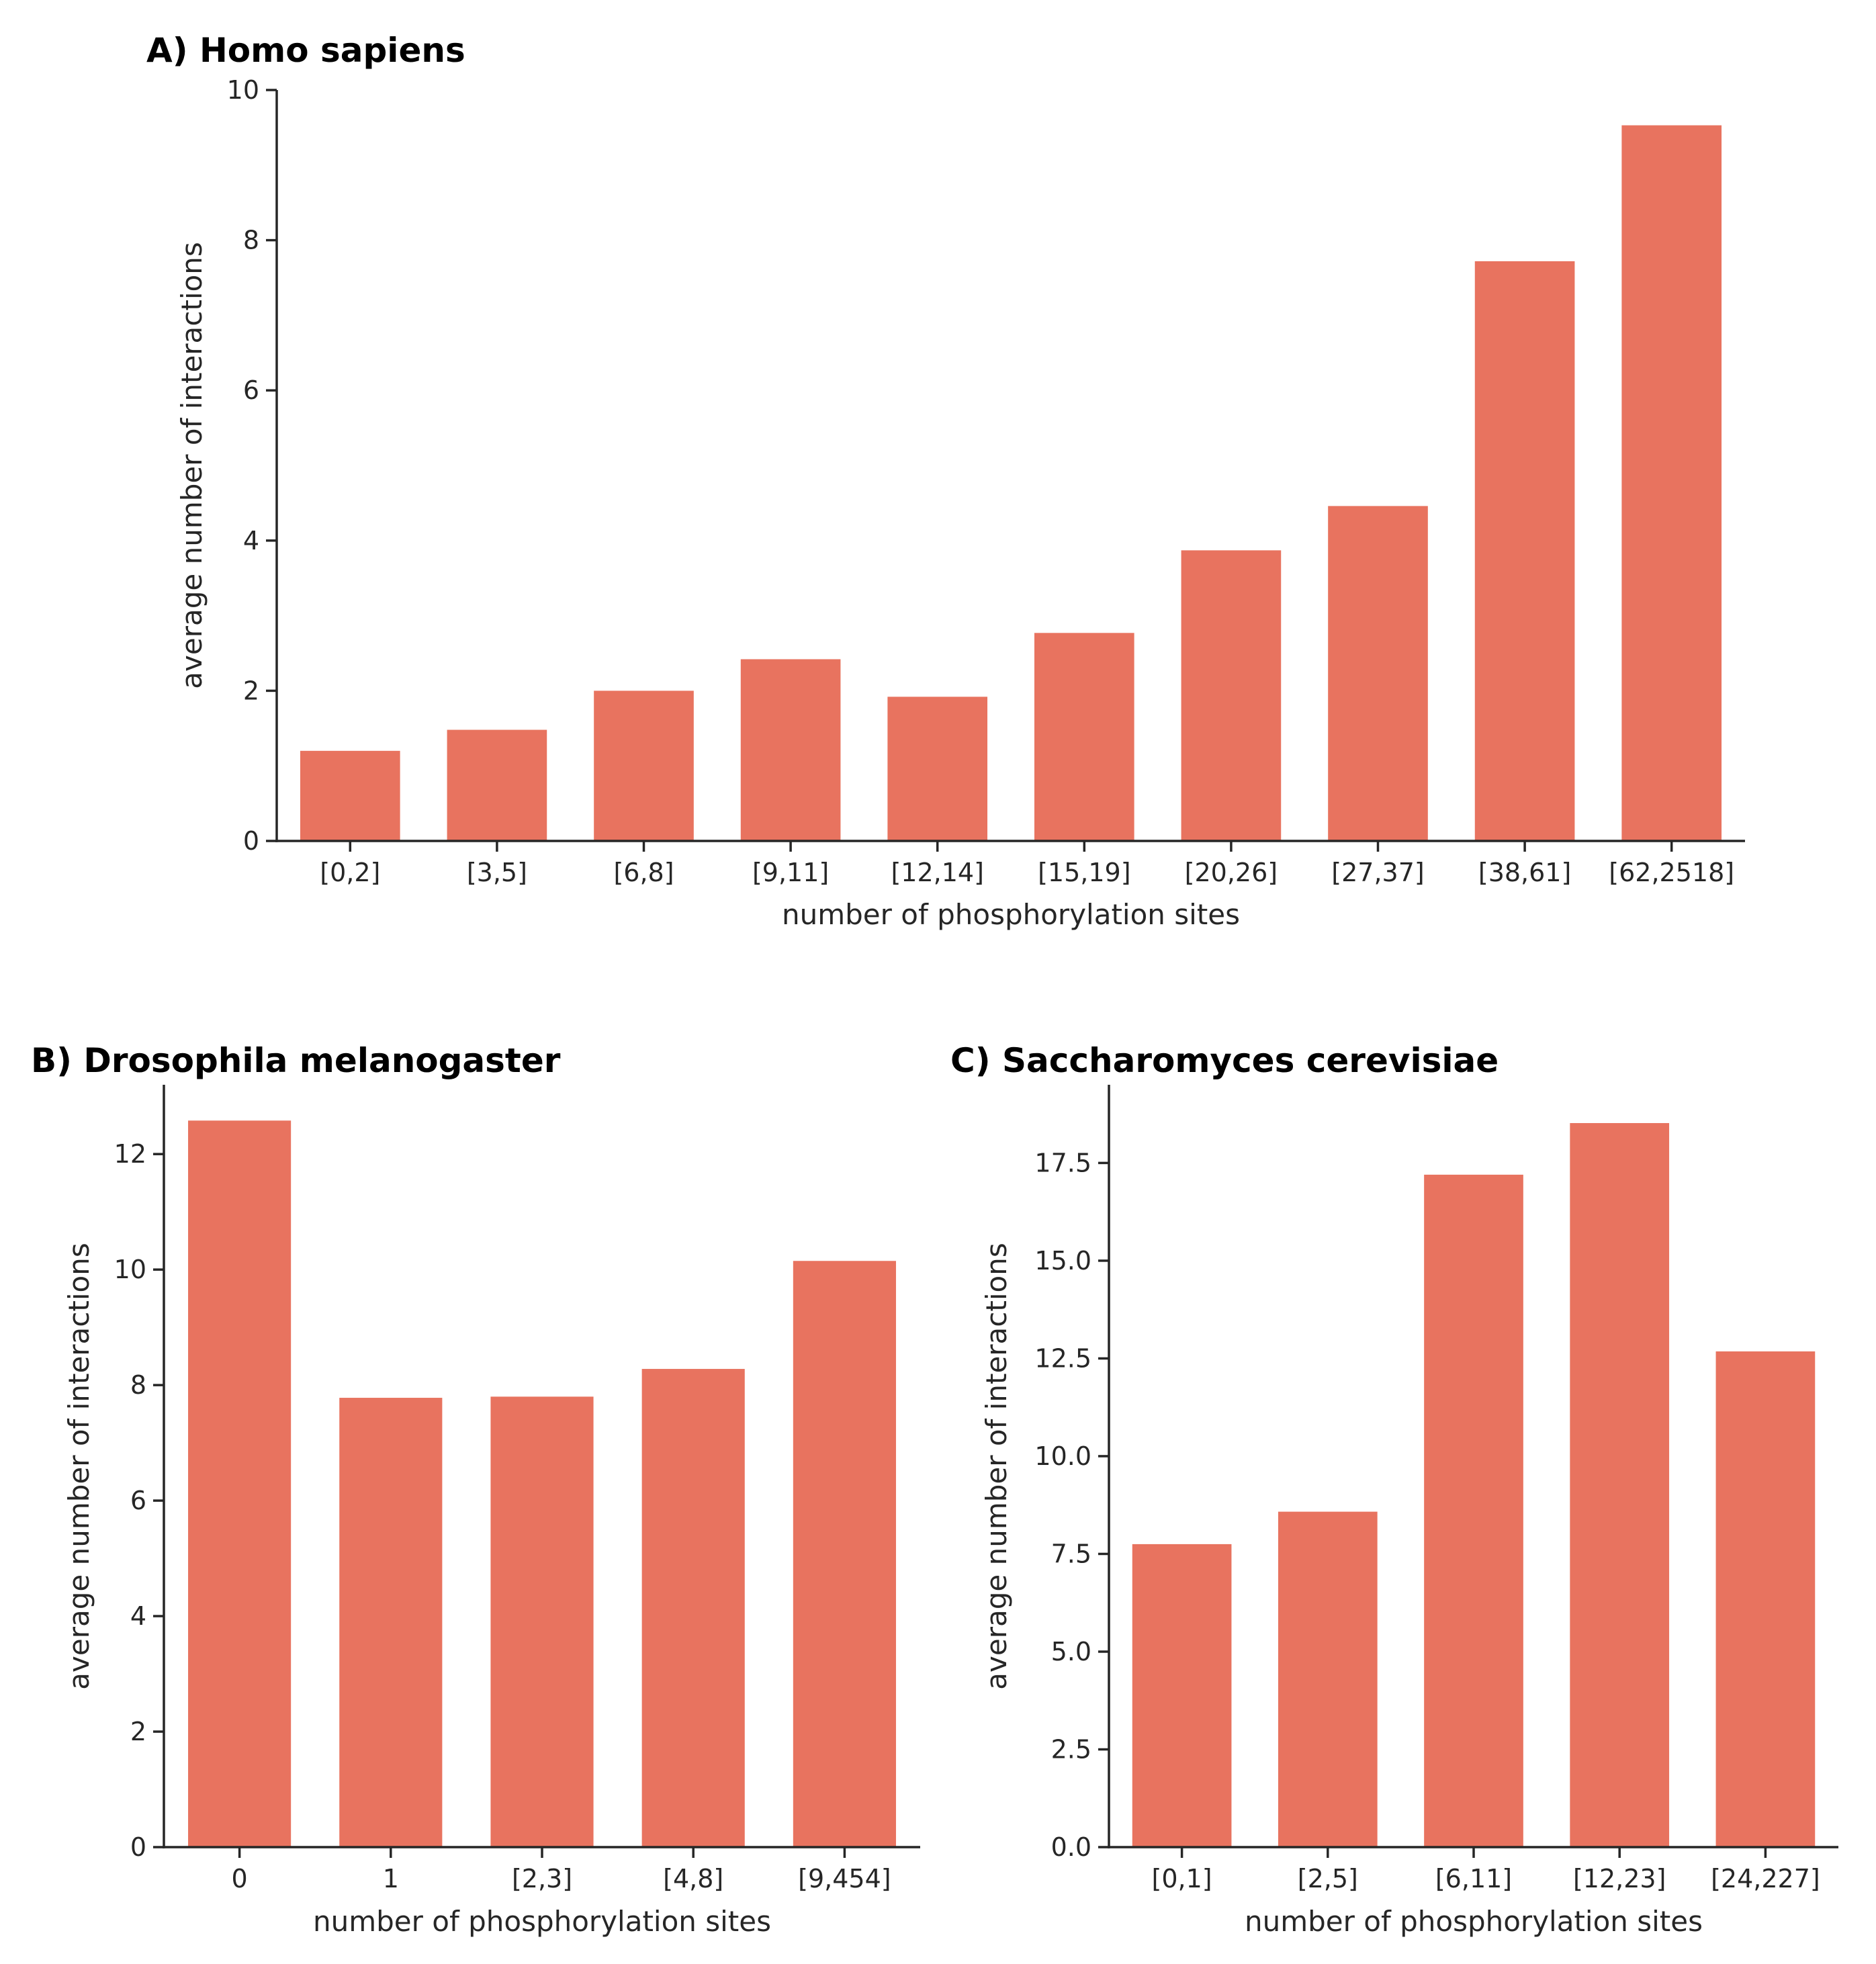 The width and height of the screenshot is (1876, 1964). Describe the element at coordinates (693, 1878) in the screenshot. I see `chart-b-x-tick-label: [4,8]` at that location.